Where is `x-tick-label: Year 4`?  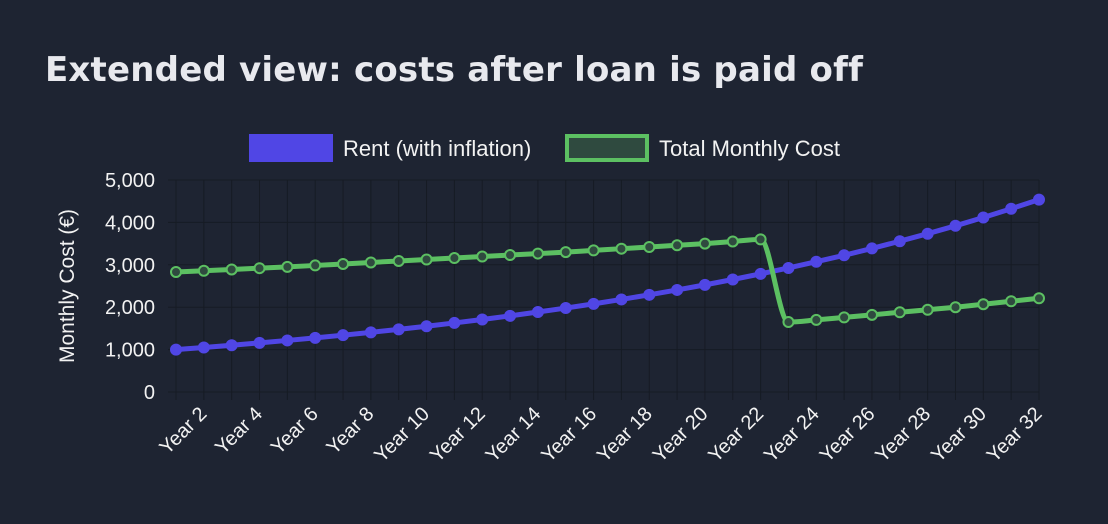
x-tick-label: Year 4 is located at coordinates (239, 431).